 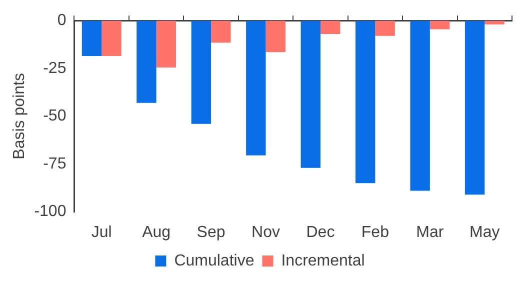 What do you see at coordinates (323, 261) in the screenshot?
I see `legend-label: Incremental` at bounding box center [323, 261].